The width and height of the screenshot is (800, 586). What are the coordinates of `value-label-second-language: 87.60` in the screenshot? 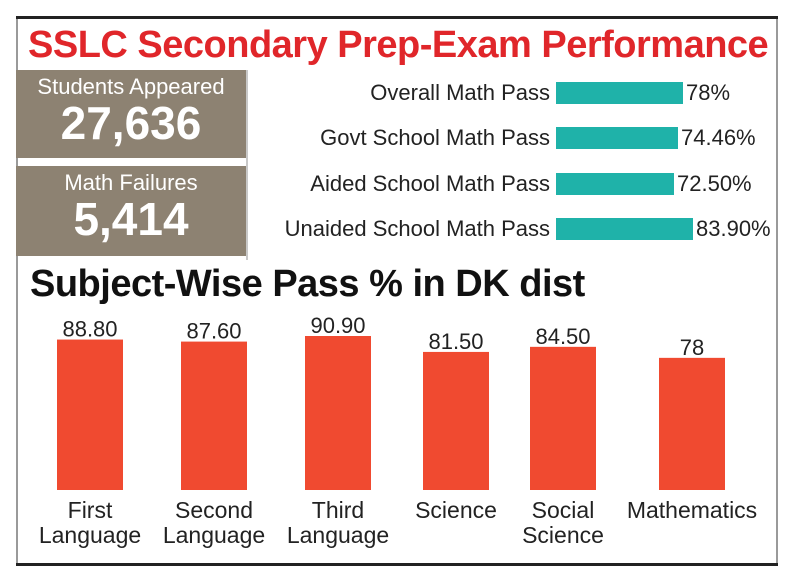 It's located at (213, 331).